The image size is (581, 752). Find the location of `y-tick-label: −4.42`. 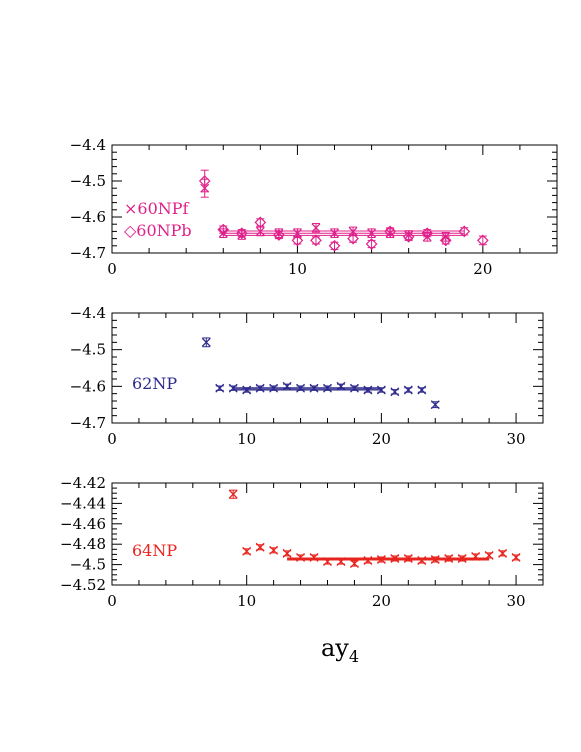

y-tick-label: −4.42 is located at coordinates (83, 483).